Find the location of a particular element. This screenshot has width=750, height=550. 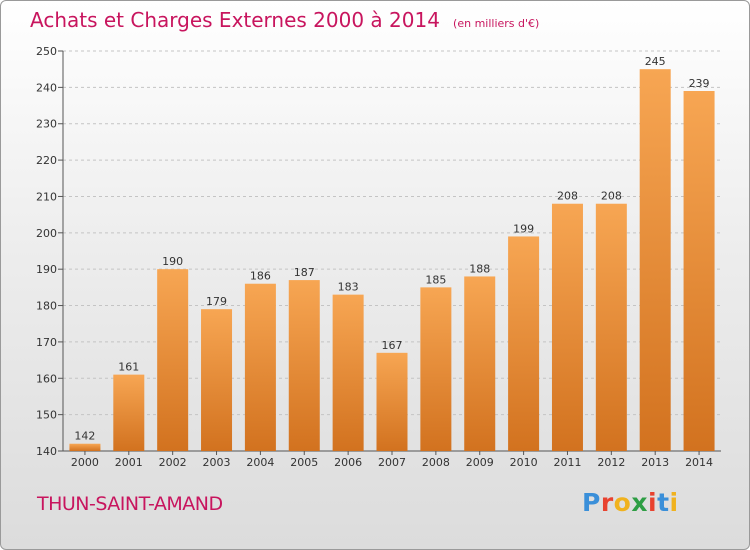

x-tick-label: 2010 is located at coordinates (524, 462).